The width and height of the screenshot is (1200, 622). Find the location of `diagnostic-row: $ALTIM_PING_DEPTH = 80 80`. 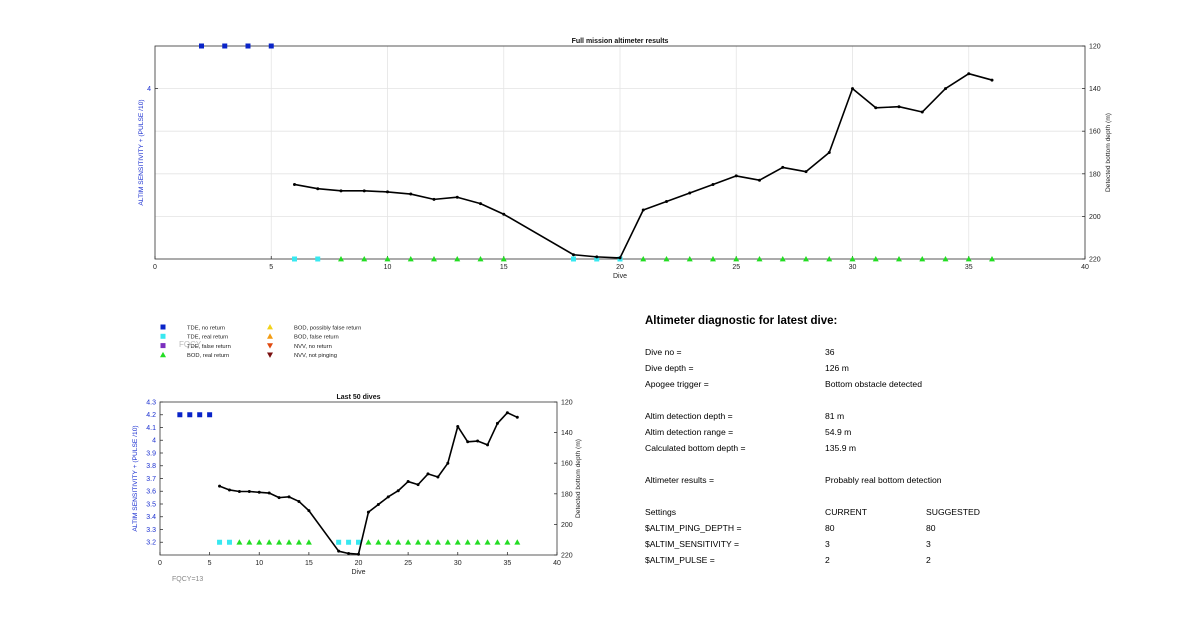

diagnostic-row: $ALTIM_PING_DEPTH = 80 80 is located at coordinates (855, 530).